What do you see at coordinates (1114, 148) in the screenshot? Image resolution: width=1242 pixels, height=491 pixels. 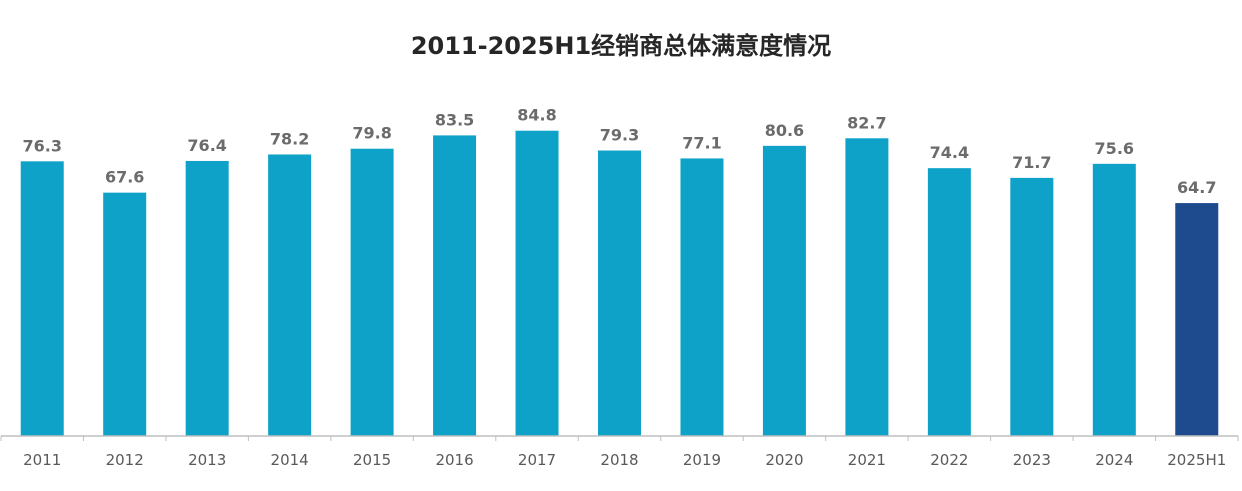 I see `value-label-2024: 75.6` at bounding box center [1114, 148].